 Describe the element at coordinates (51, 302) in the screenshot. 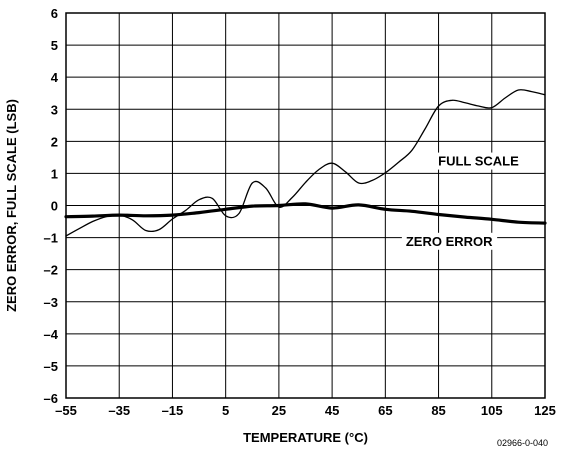

I see `y-tick-label: –3` at that location.